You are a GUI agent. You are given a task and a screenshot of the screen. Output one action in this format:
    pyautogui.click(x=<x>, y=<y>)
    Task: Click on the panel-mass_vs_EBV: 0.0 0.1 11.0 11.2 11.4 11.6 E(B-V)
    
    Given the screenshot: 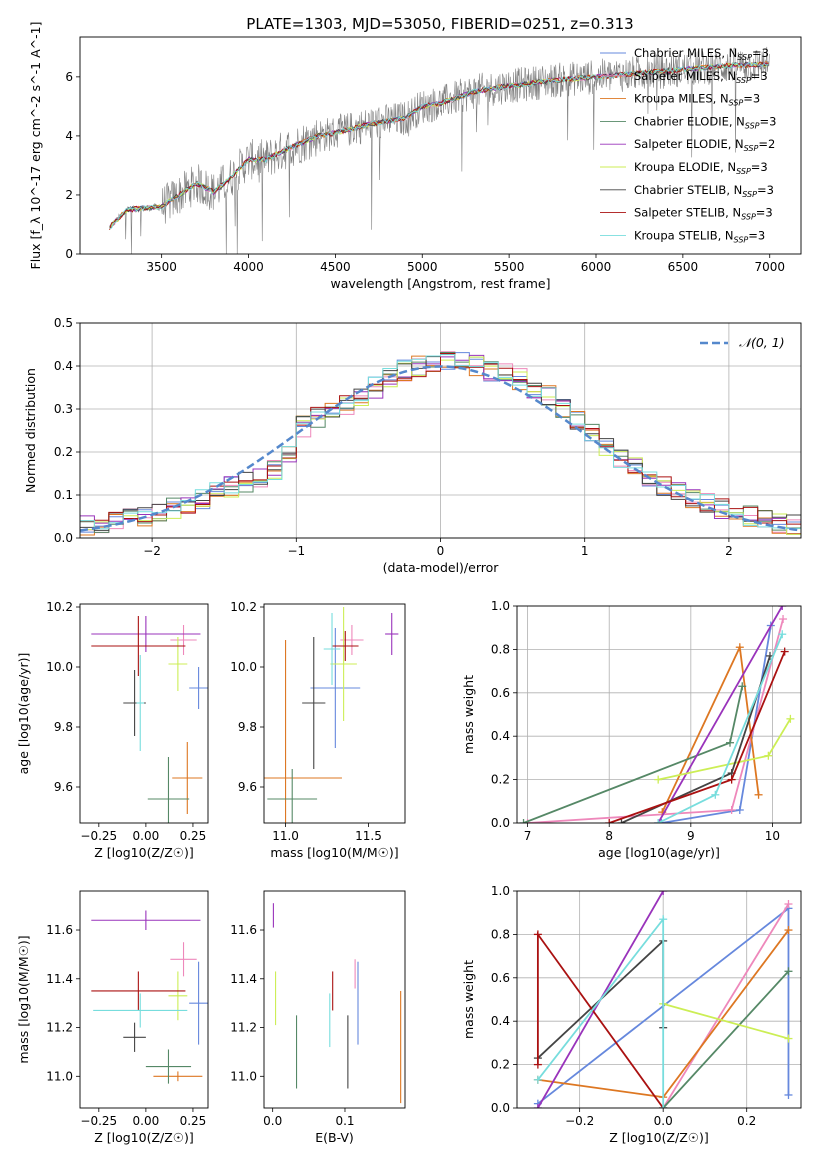 What is the action you would take?
    pyautogui.click(x=318, y=1017)
    